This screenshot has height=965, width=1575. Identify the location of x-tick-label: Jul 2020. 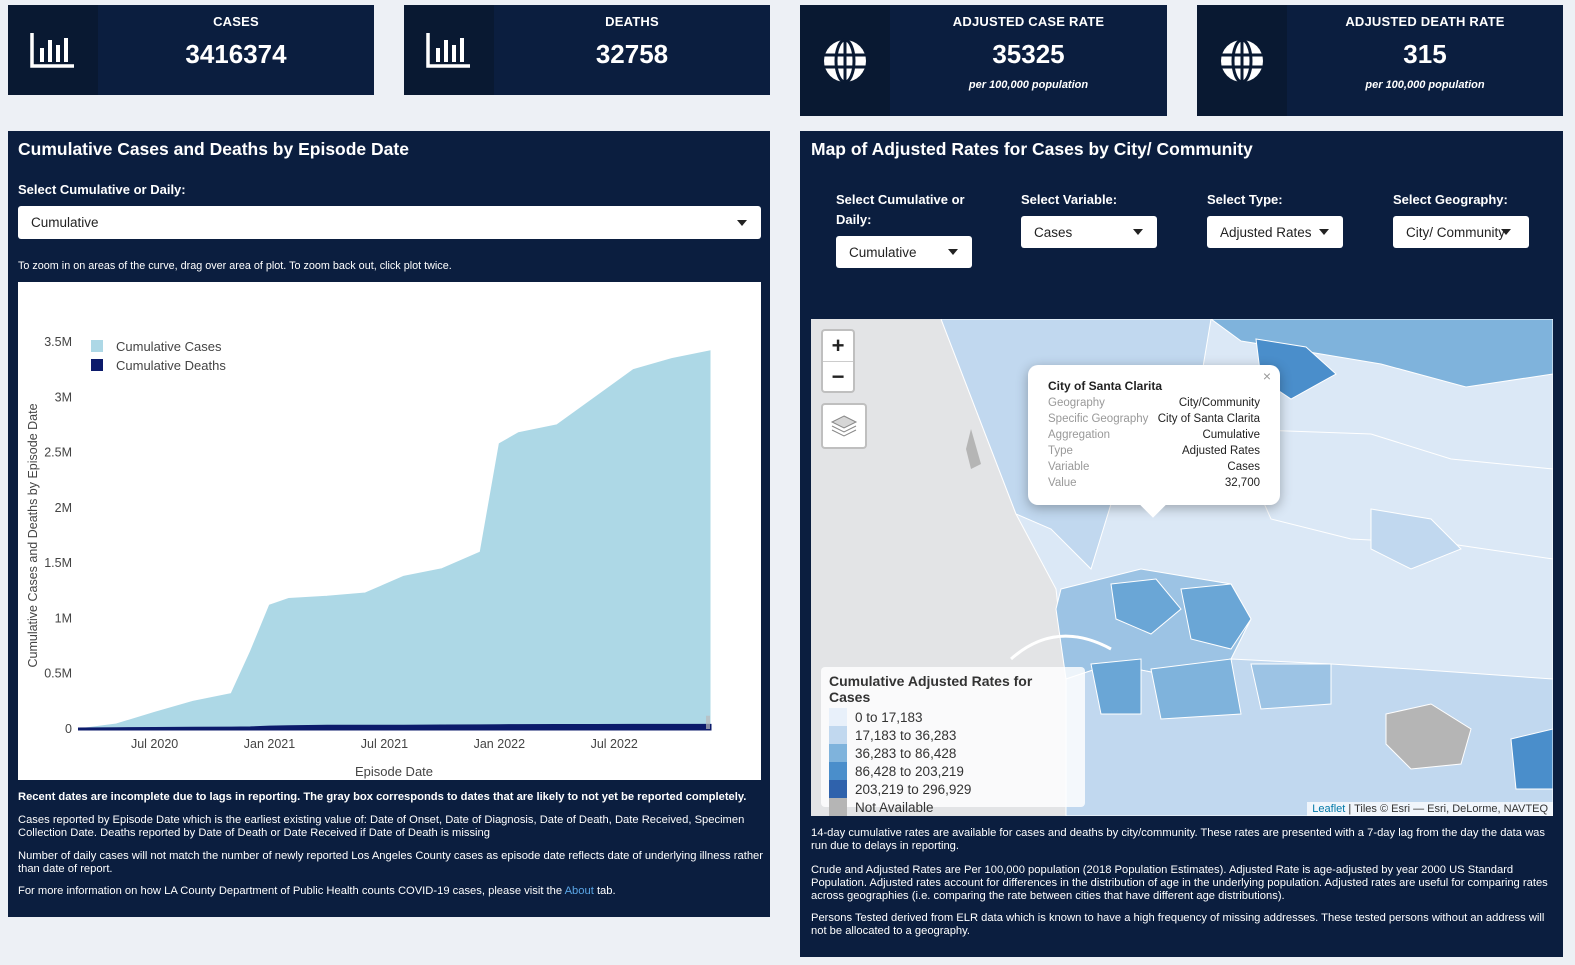
(154, 744).